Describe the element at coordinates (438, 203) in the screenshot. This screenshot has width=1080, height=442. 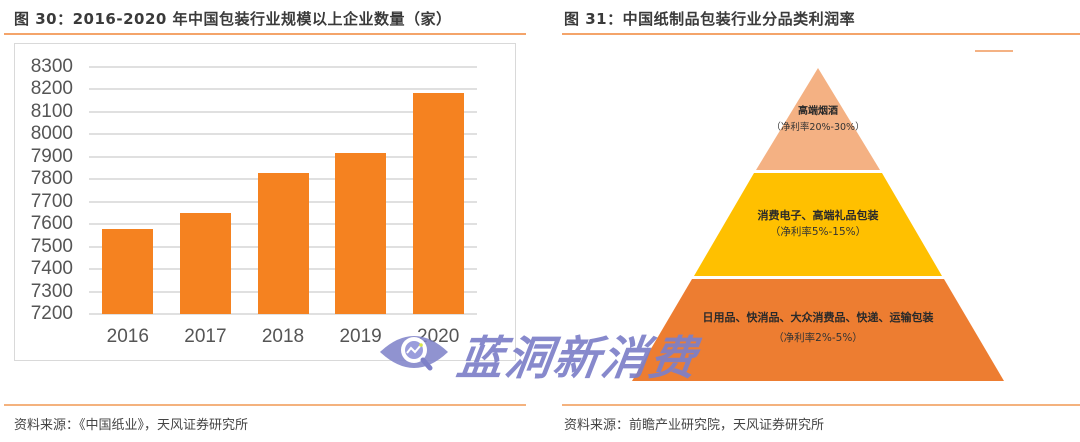
I see `bar-2020` at that location.